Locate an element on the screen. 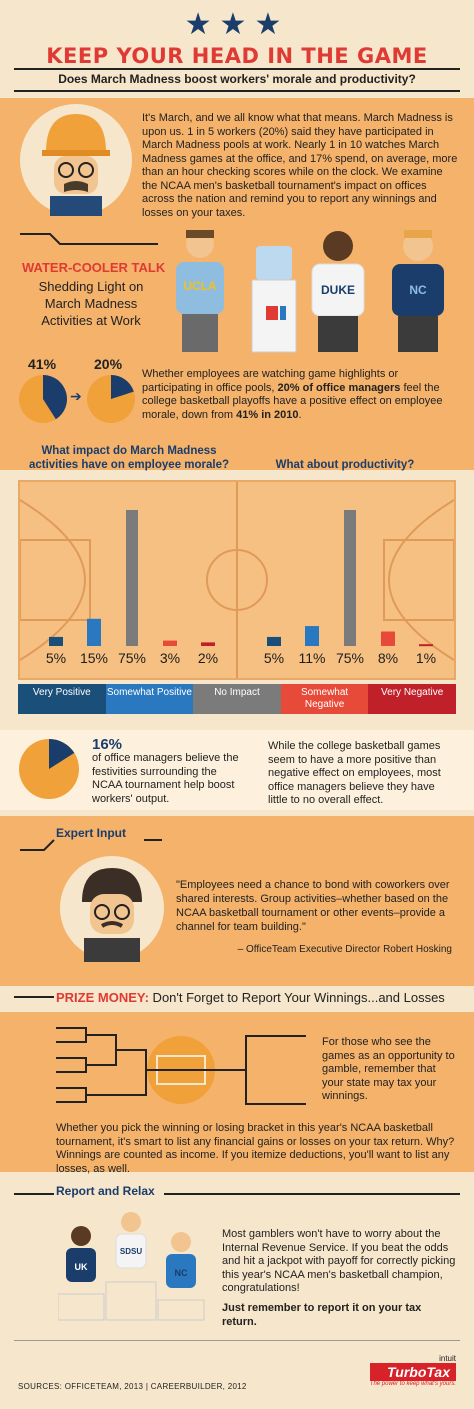 This screenshot has height=1409, width=474. court-chart-area is located at coordinates (237, 580).